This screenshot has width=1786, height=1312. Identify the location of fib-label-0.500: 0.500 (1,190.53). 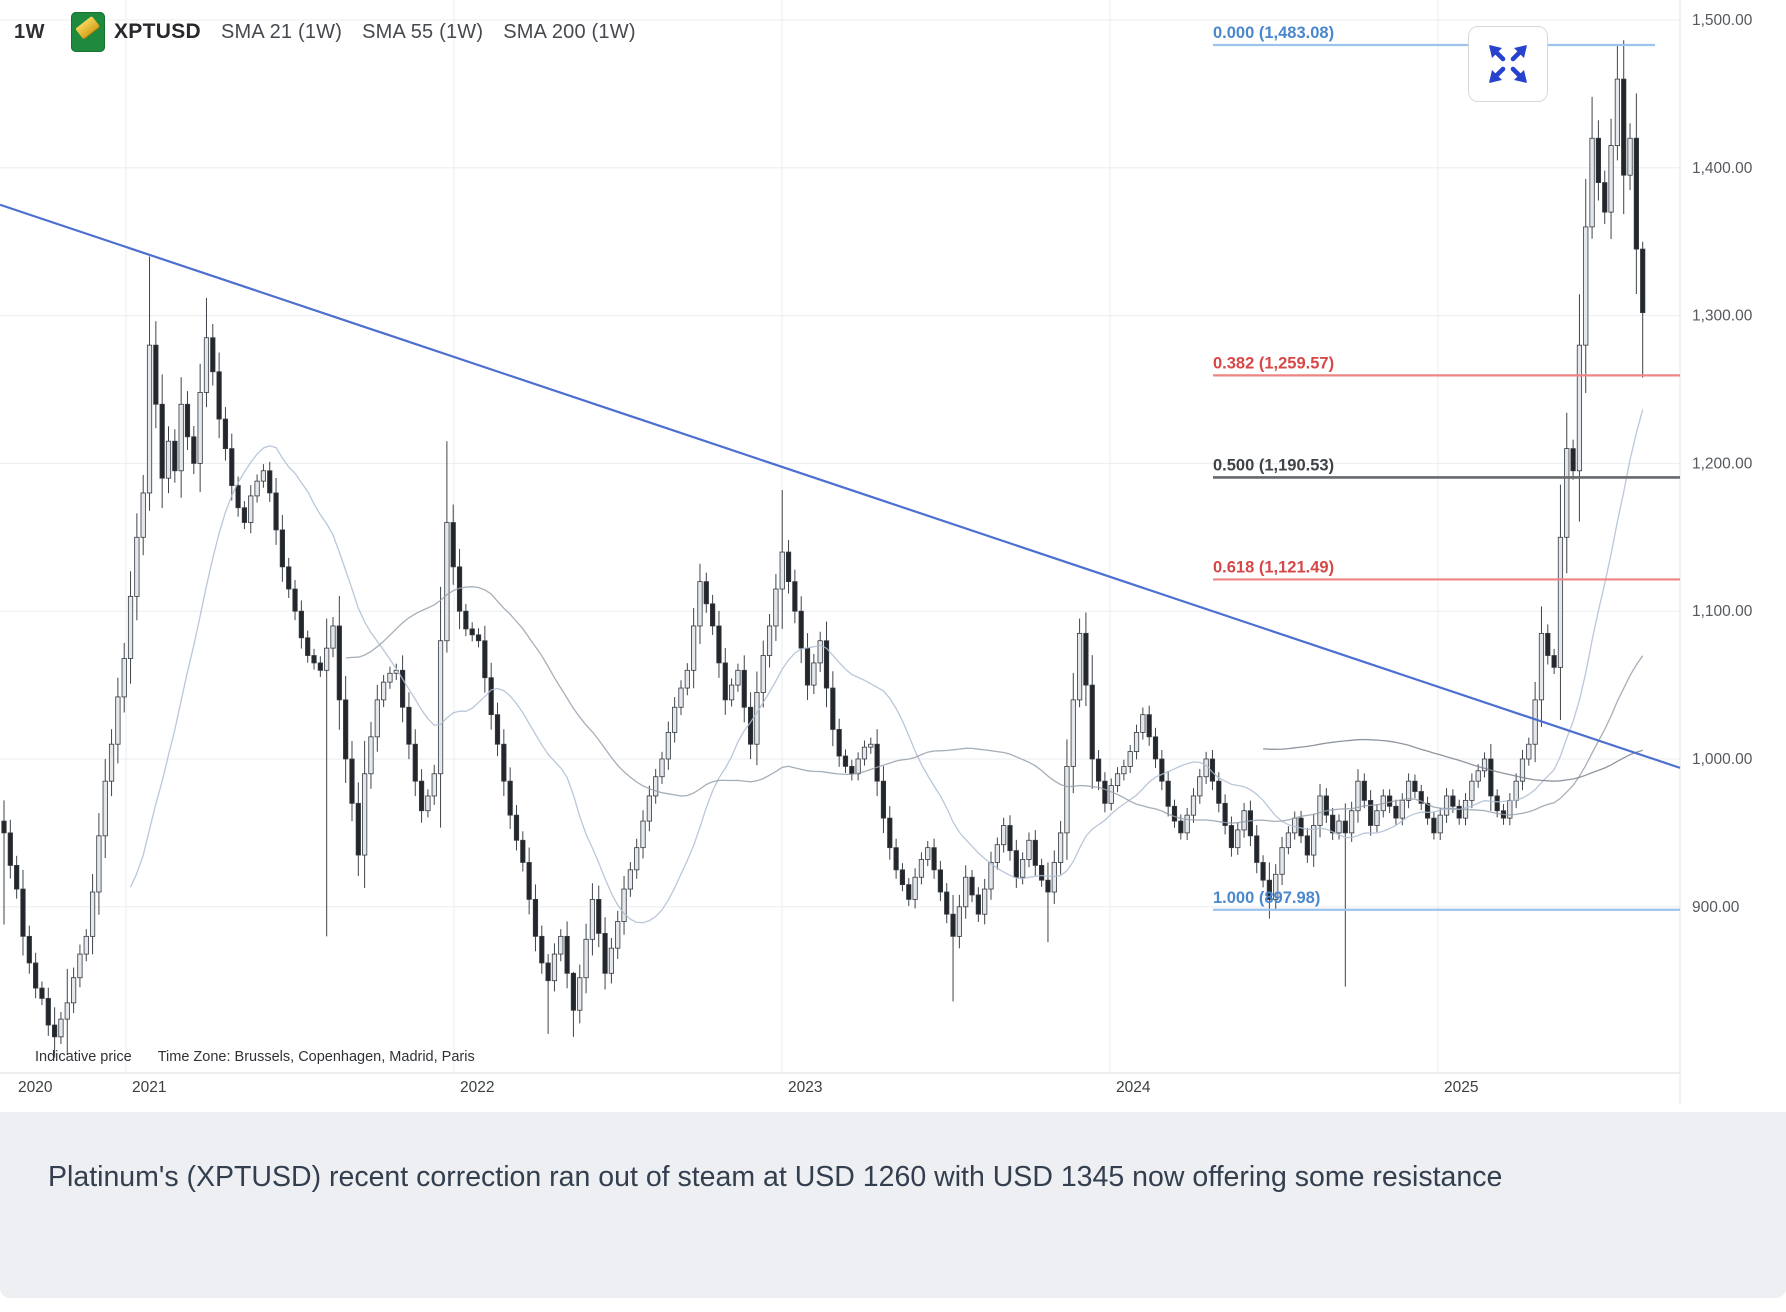
(1273, 465).